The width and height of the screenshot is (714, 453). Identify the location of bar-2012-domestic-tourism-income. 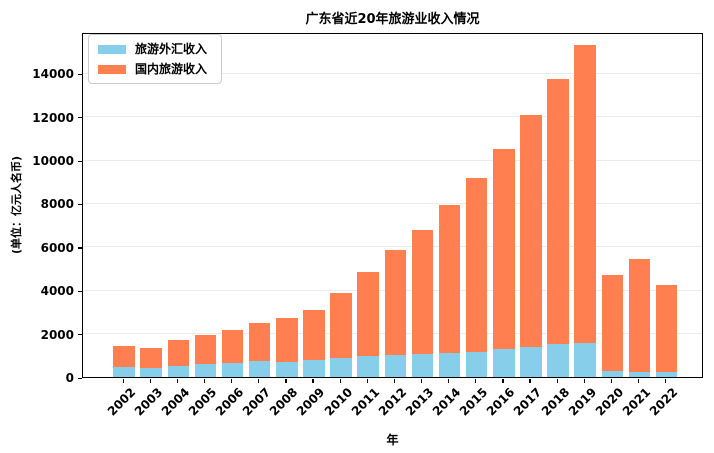
(395, 303).